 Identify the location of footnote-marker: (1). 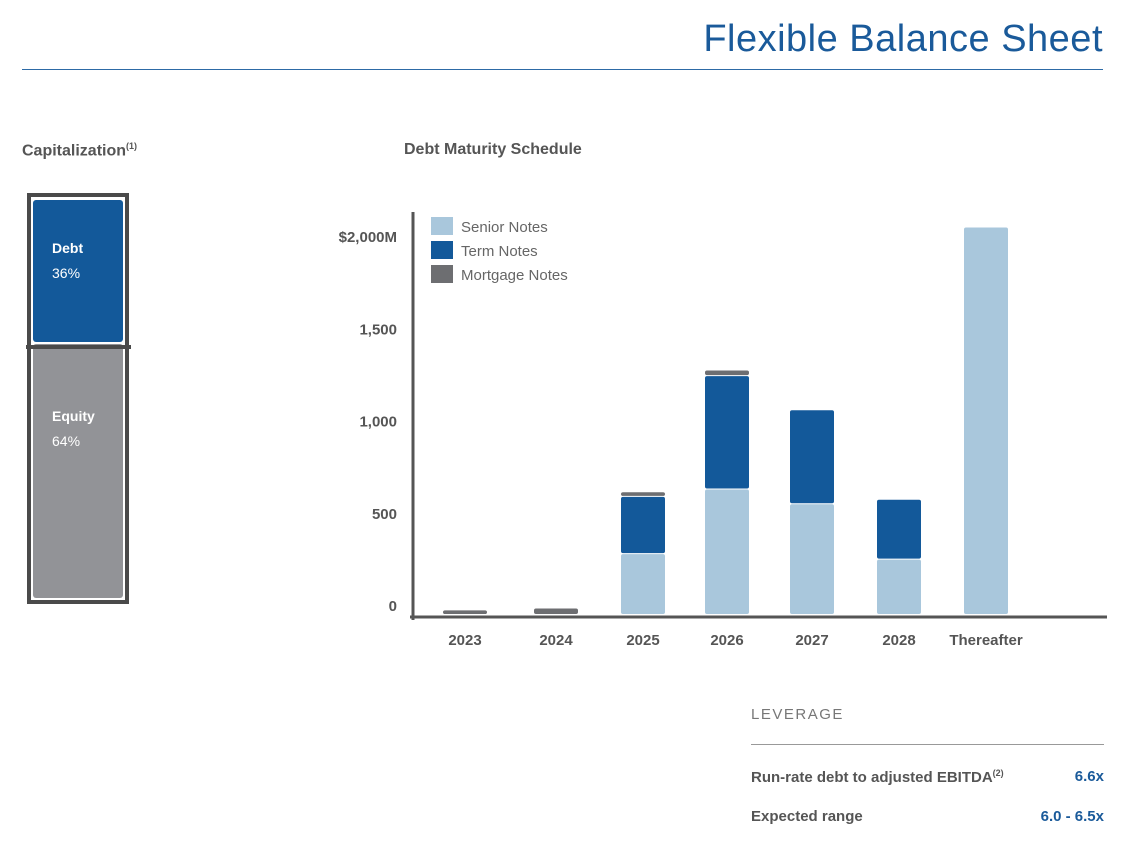
(132, 146).